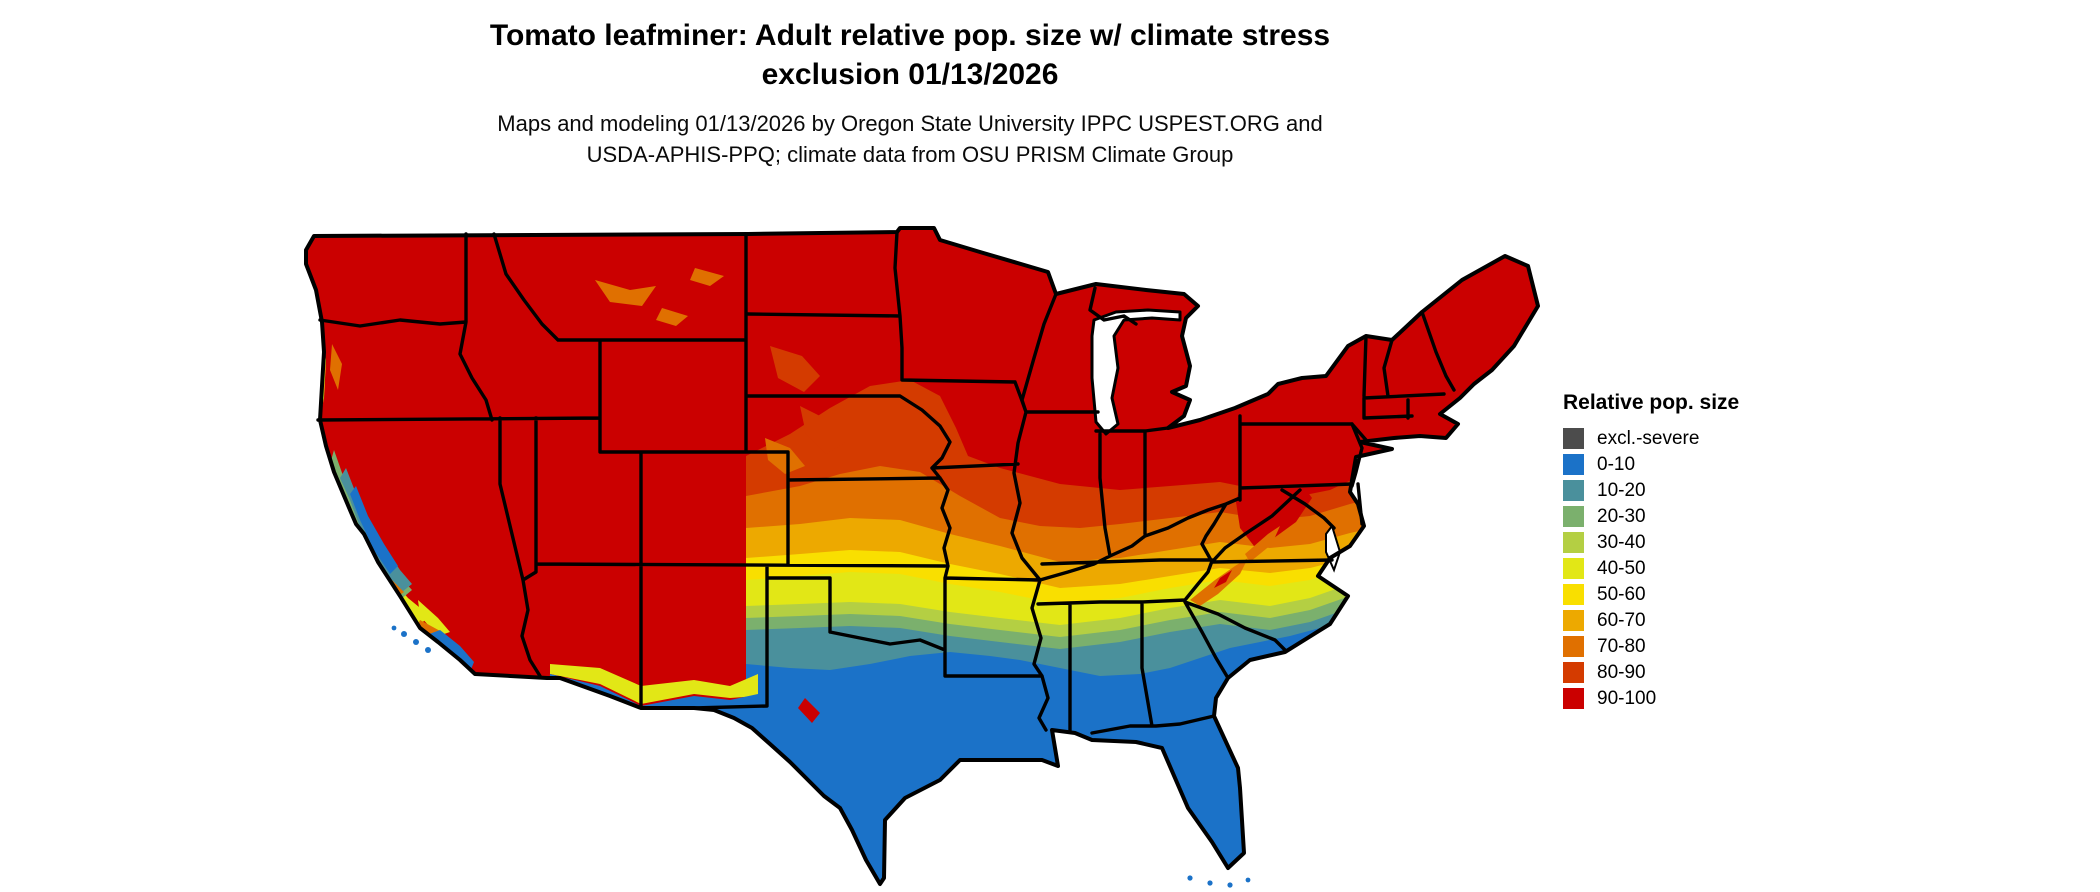 This screenshot has width=2100, height=892. What do you see at coordinates (1693, 542) in the screenshot?
I see `legend-row: 30-40` at bounding box center [1693, 542].